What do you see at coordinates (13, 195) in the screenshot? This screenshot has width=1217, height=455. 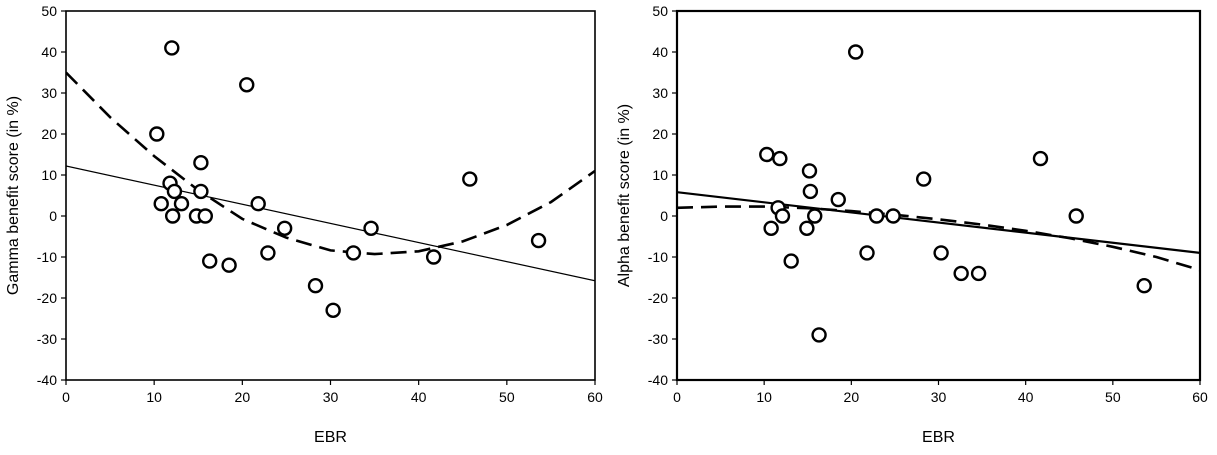 I see `y-axis-title: Gamma benefit score (in %)` at bounding box center [13, 195].